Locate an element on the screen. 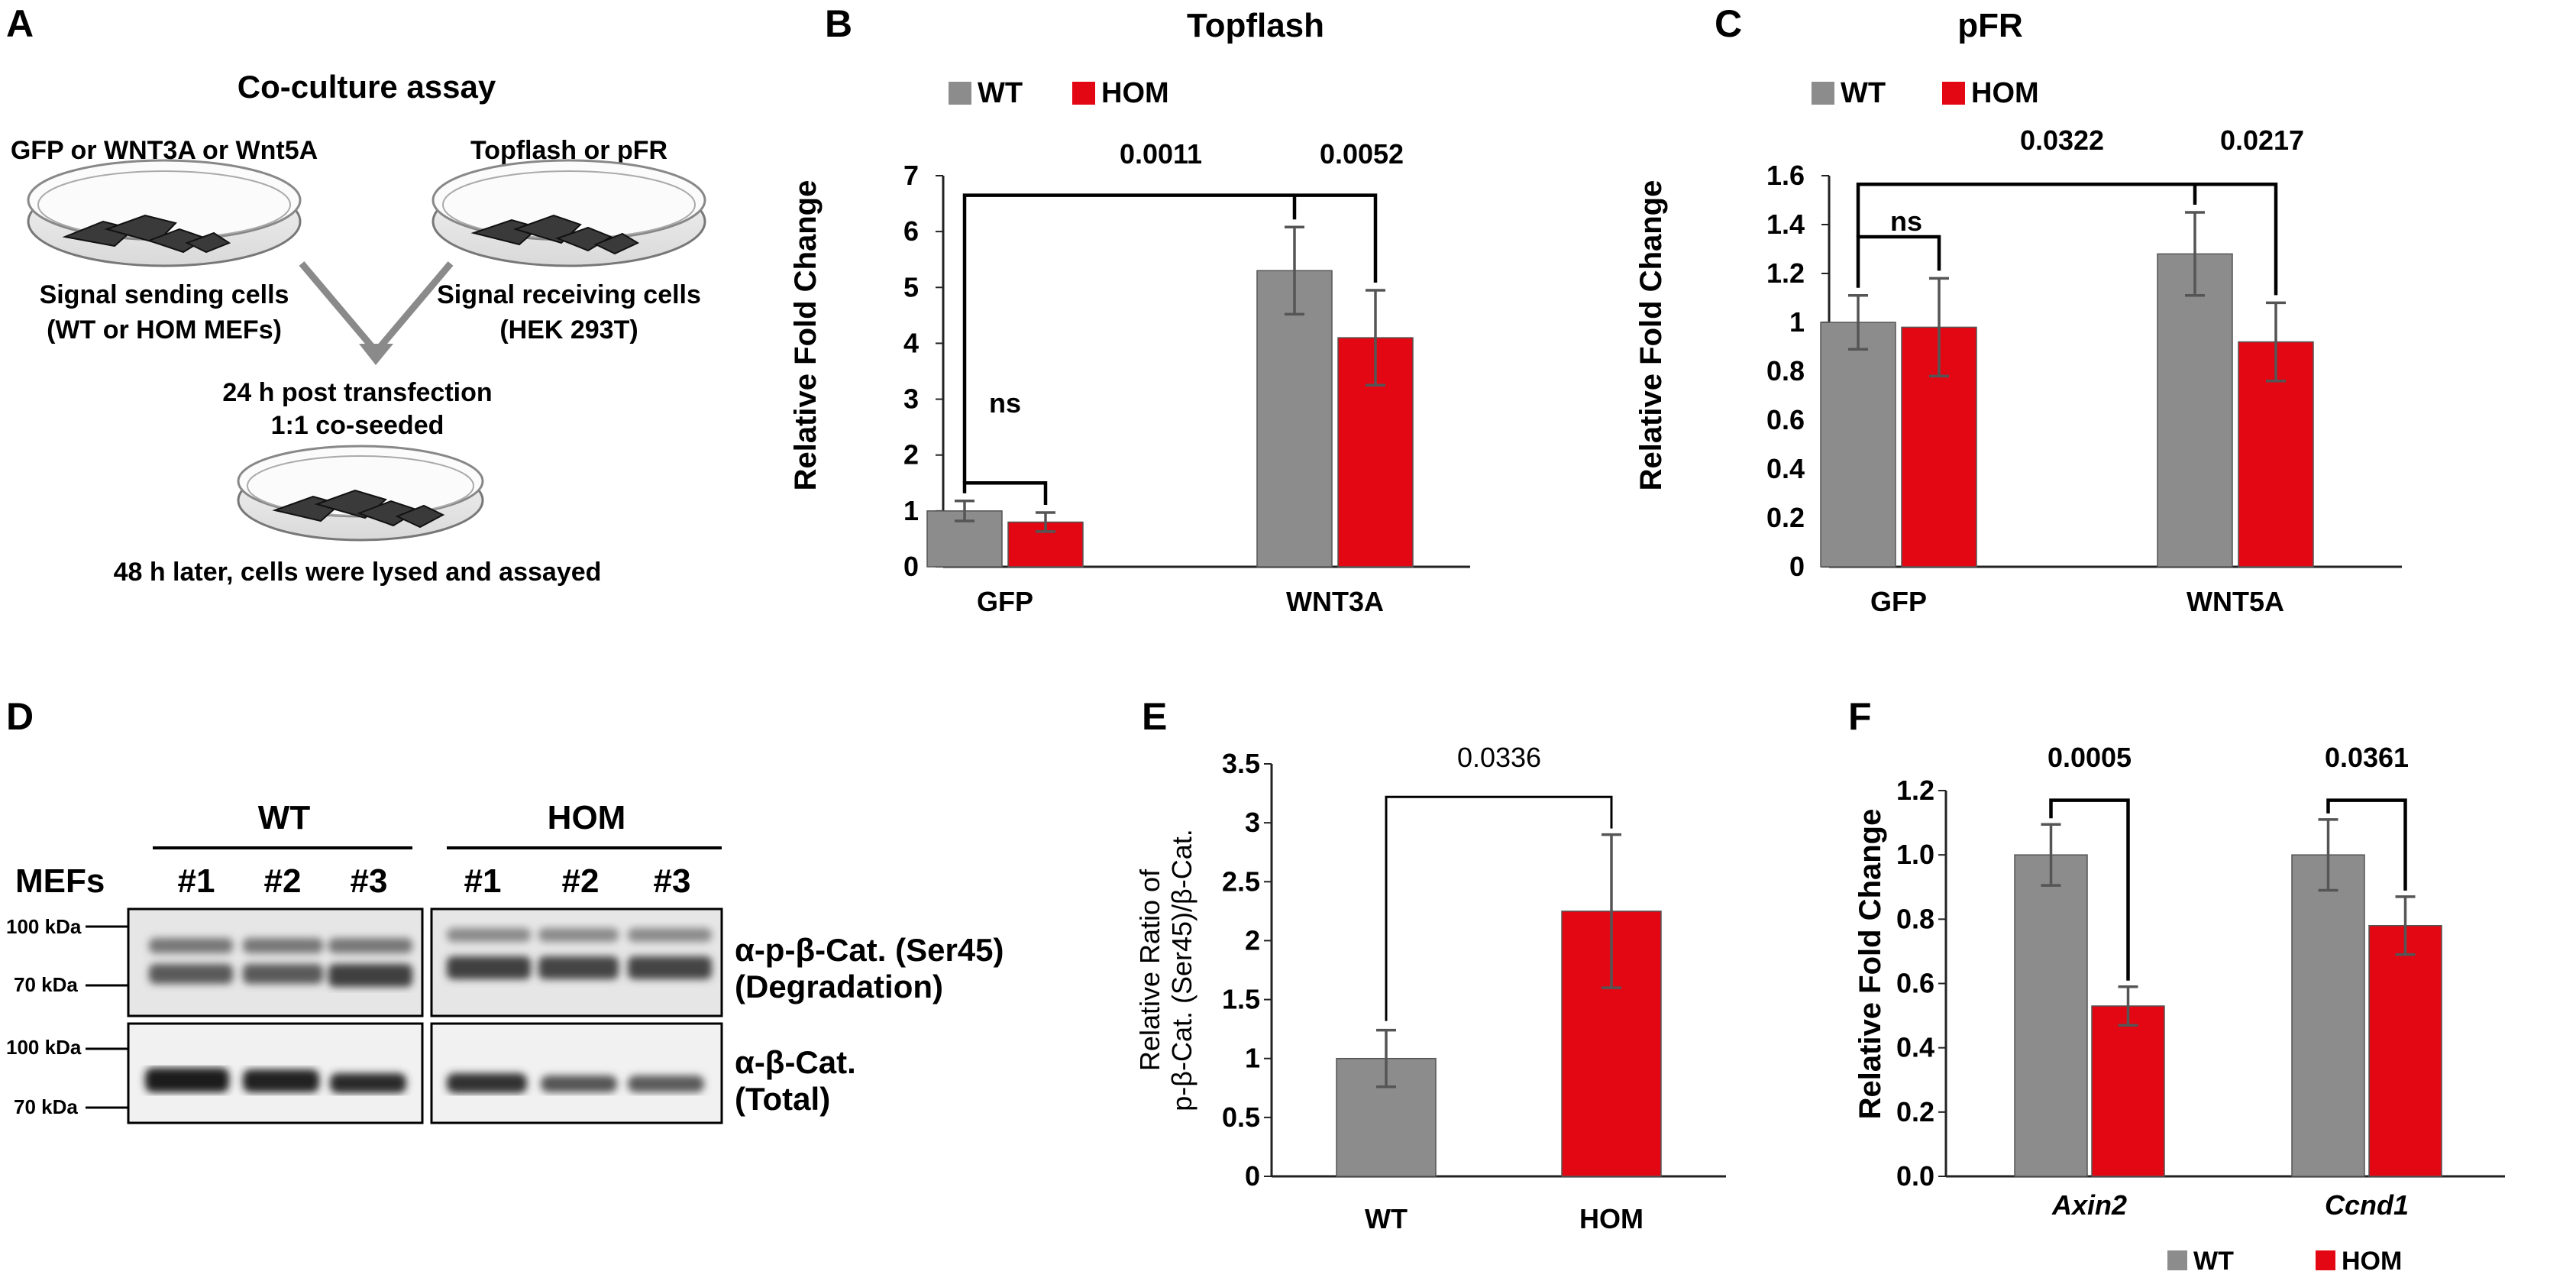 The image size is (2576, 1281). y-axis-title-line2: p-β-Cat. (Ser45)/β-Cat. is located at coordinates (1182, 970).